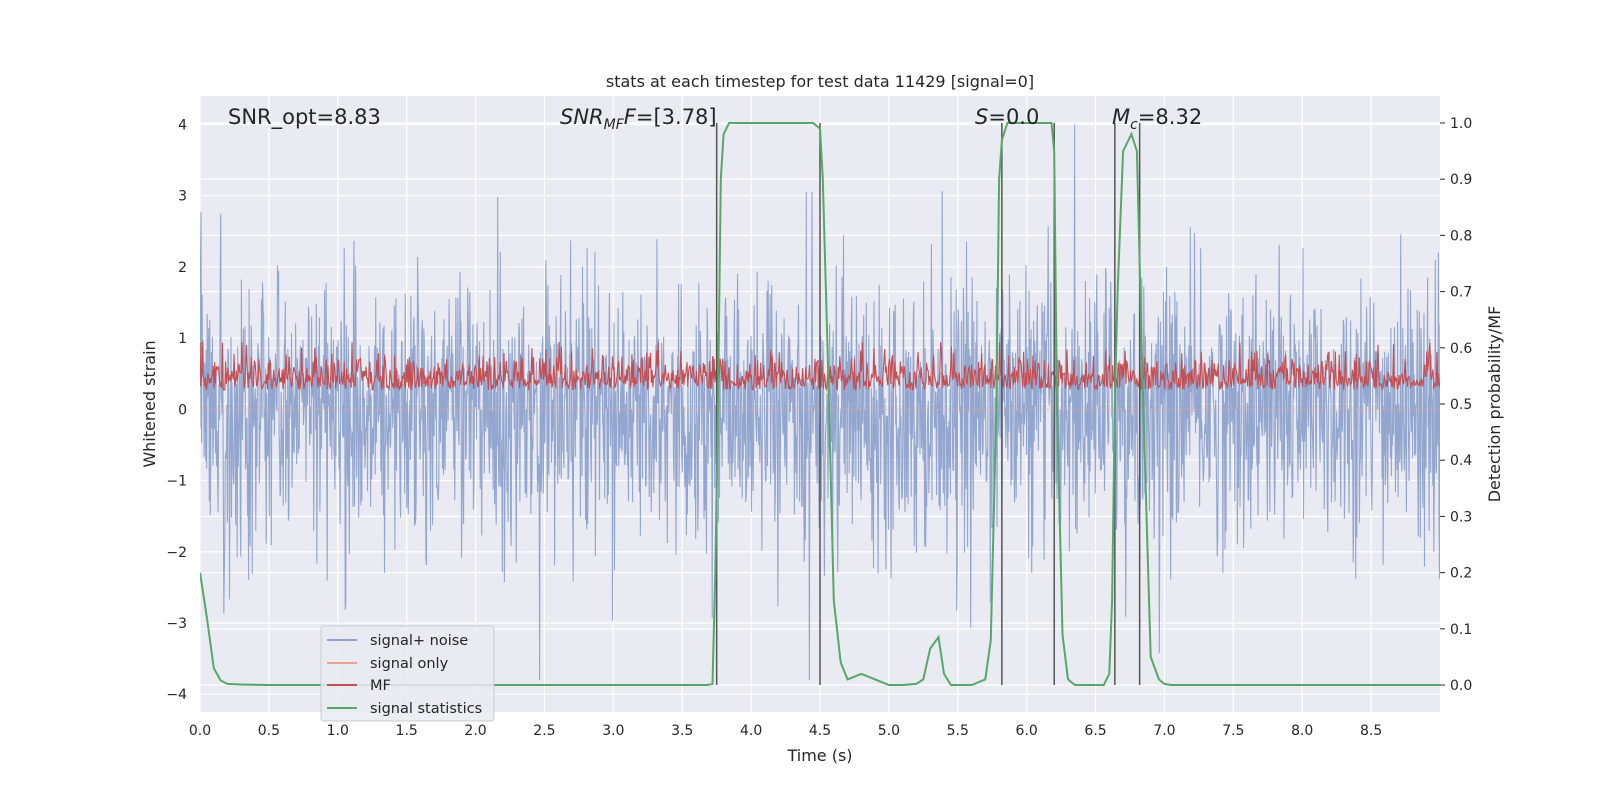 The height and width of the screenshot is (800, 1600). What do you see at coordinates (1461, 236) in the screenshot?
I see `y2-tick-label: 0.8` at bounding box center [1461, 236].